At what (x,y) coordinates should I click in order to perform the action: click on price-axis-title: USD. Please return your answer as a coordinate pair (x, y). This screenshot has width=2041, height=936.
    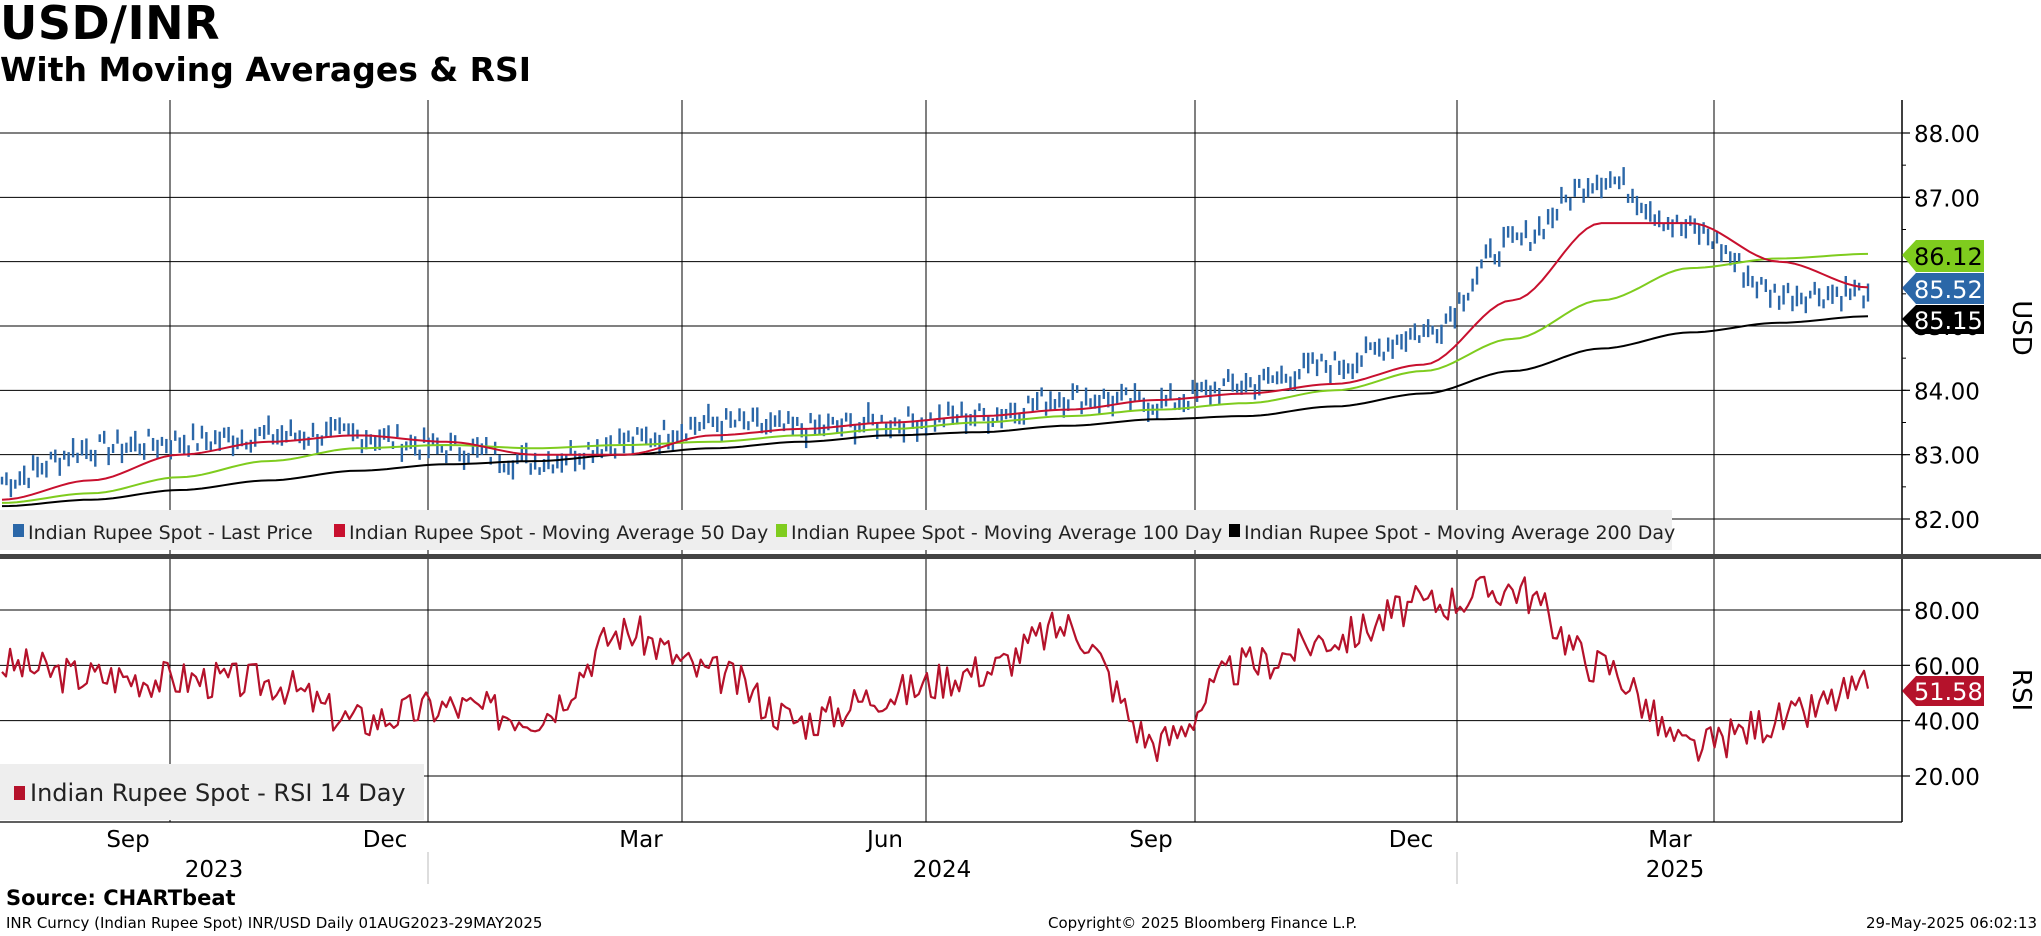
    Looking at the image, I should click on (2021, 328).